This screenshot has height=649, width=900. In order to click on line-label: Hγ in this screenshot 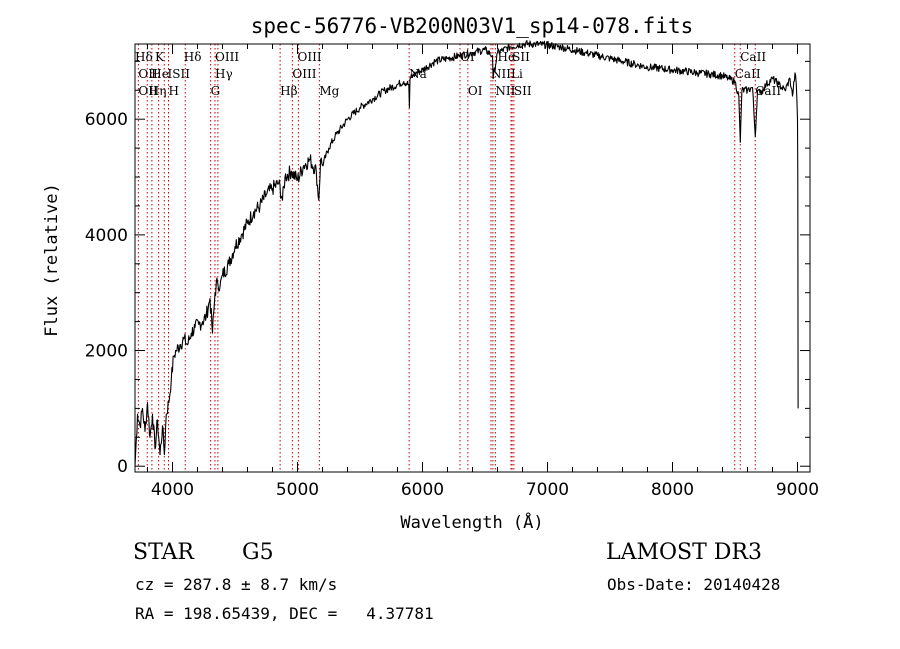, I will do `click(224, 74)`.